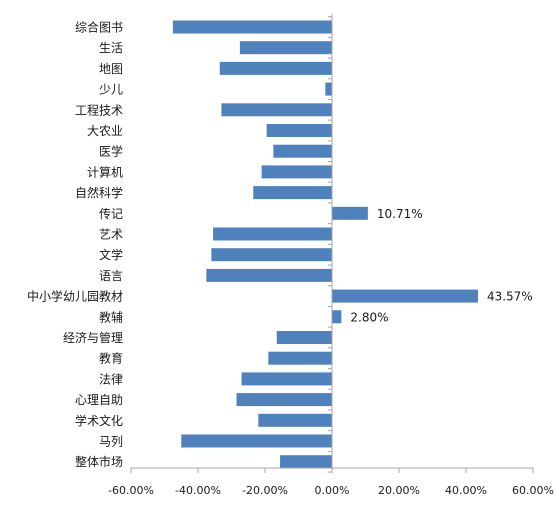 The height and width of the screenshot is (512, 557). I want to click on x-tick-label: 40.00%, so click(466, 490).